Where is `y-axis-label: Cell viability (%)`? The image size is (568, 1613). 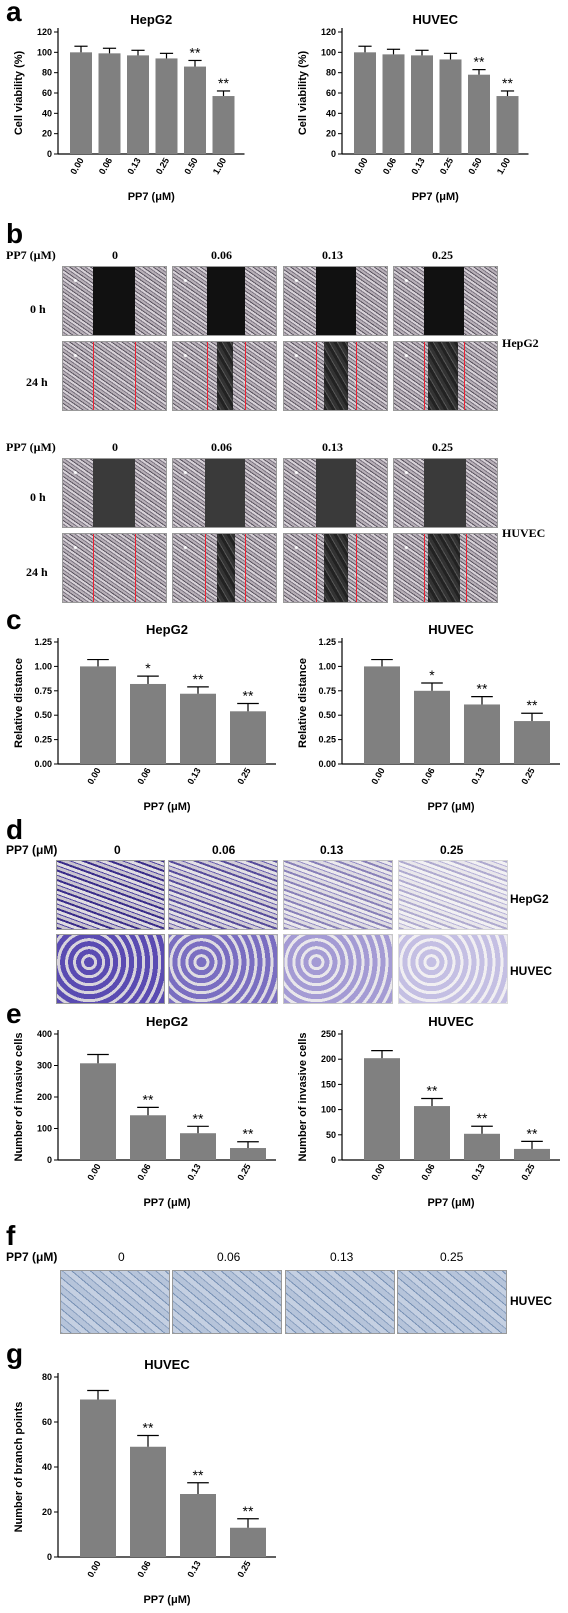
y-axis-label: Cell viability (%) is located at coordinates (19, 92).